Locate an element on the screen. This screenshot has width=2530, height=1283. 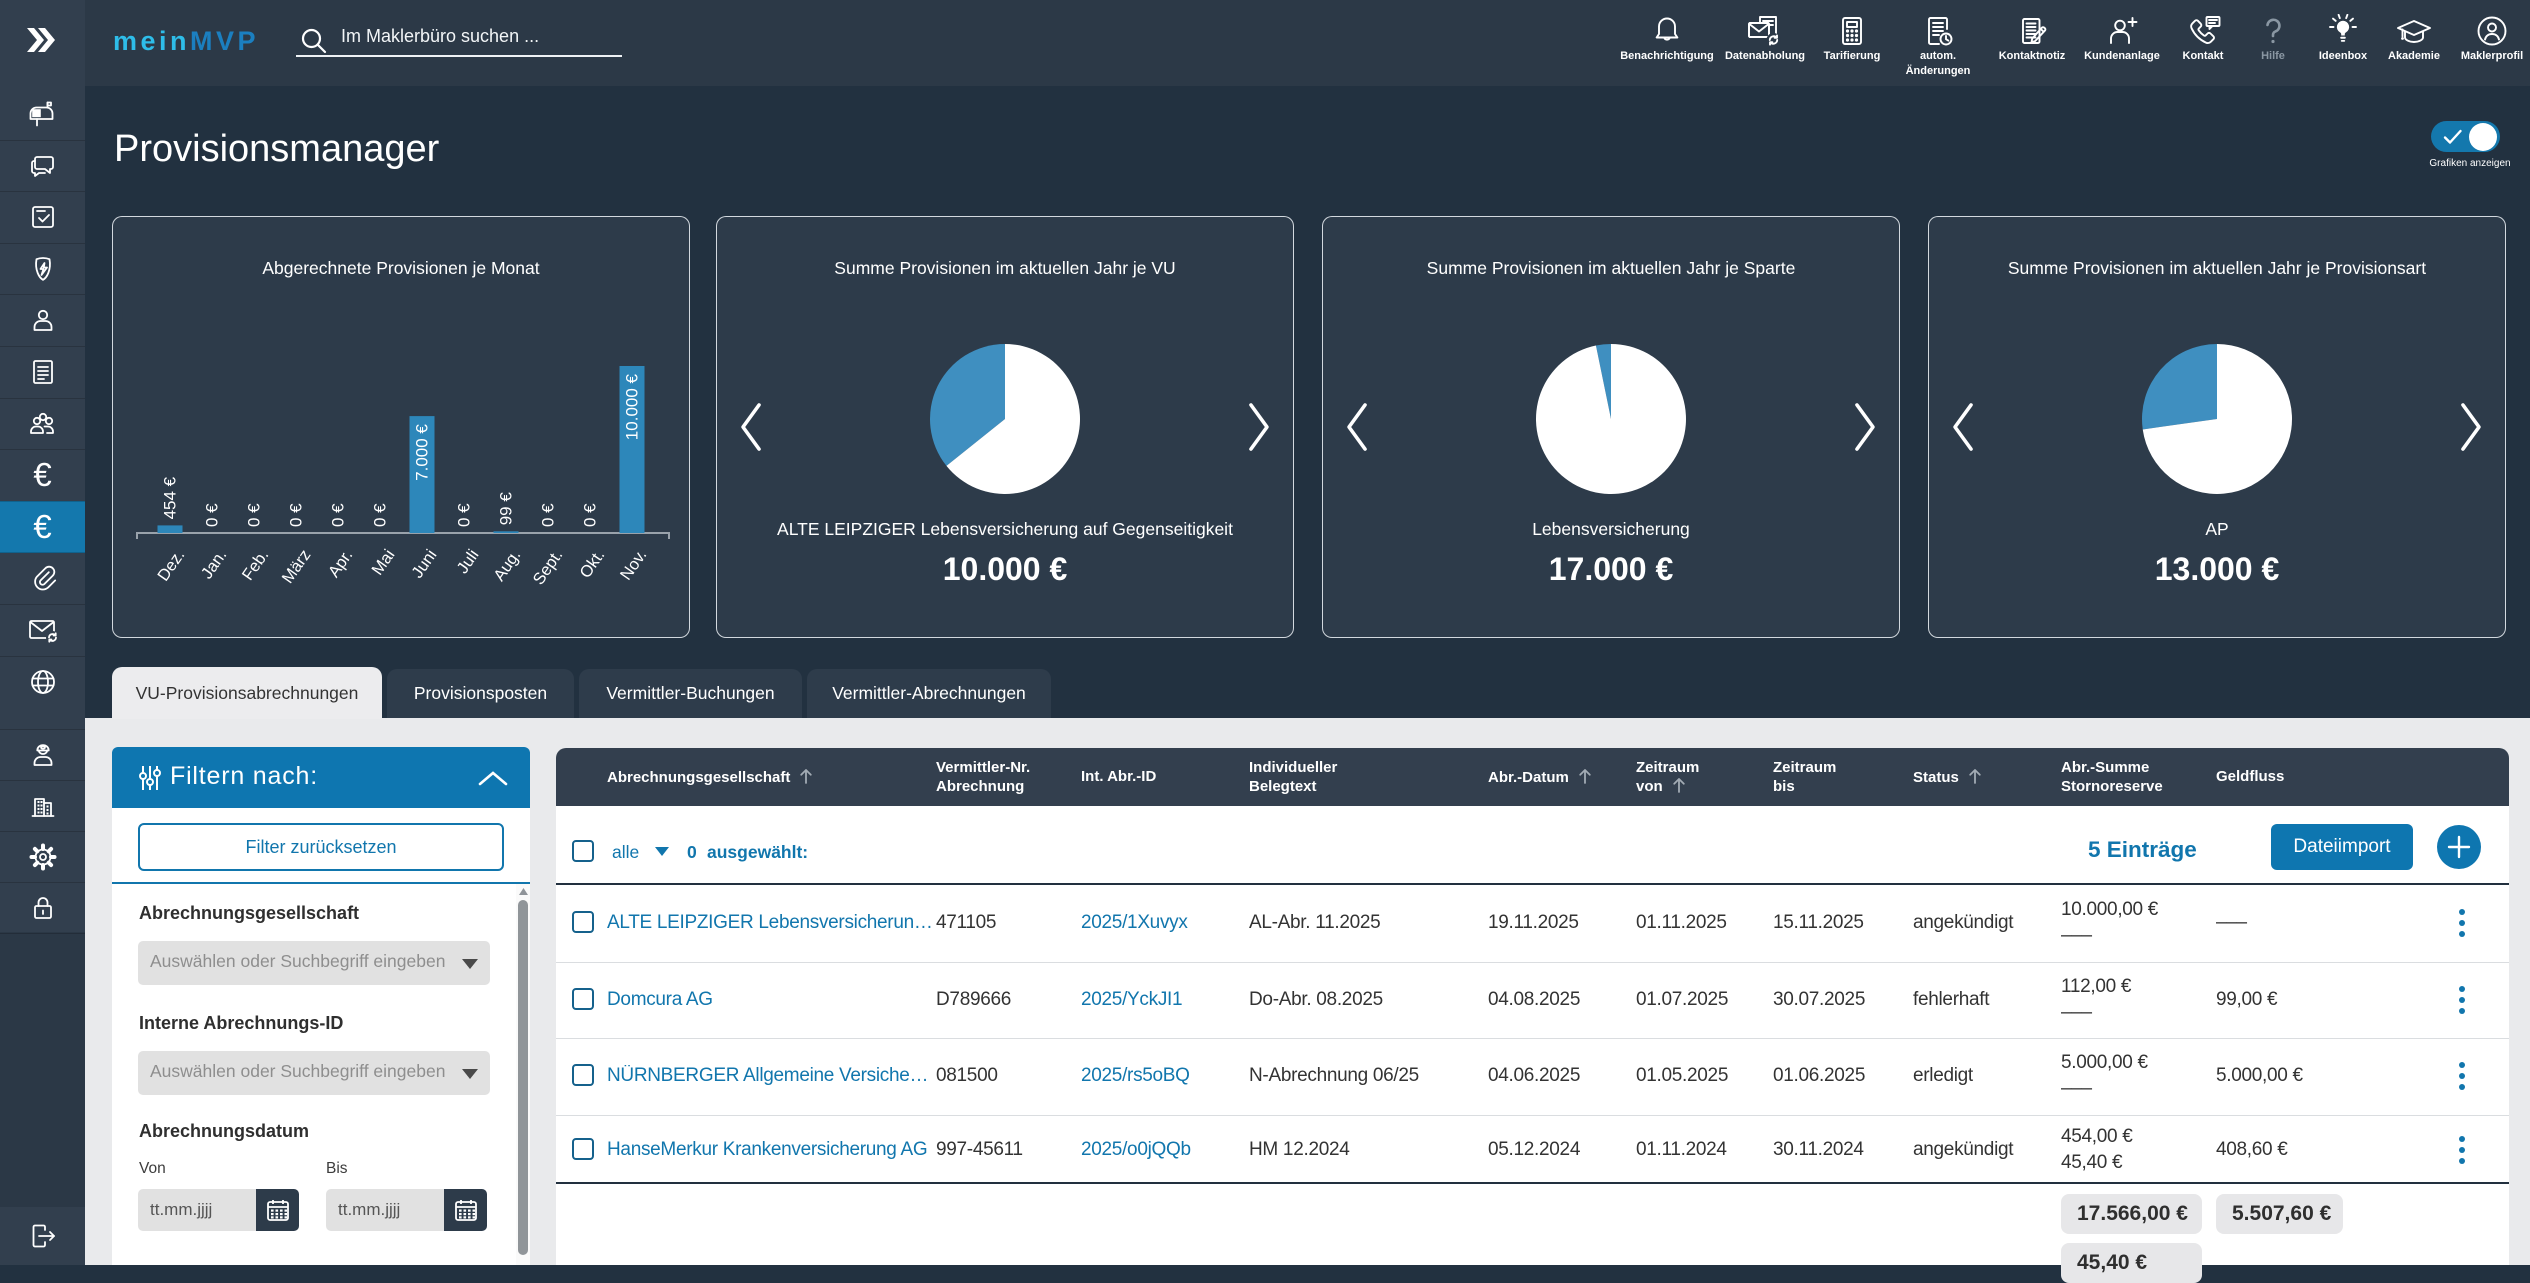
svg-text: Apr. is located at coordinates (341, 563).